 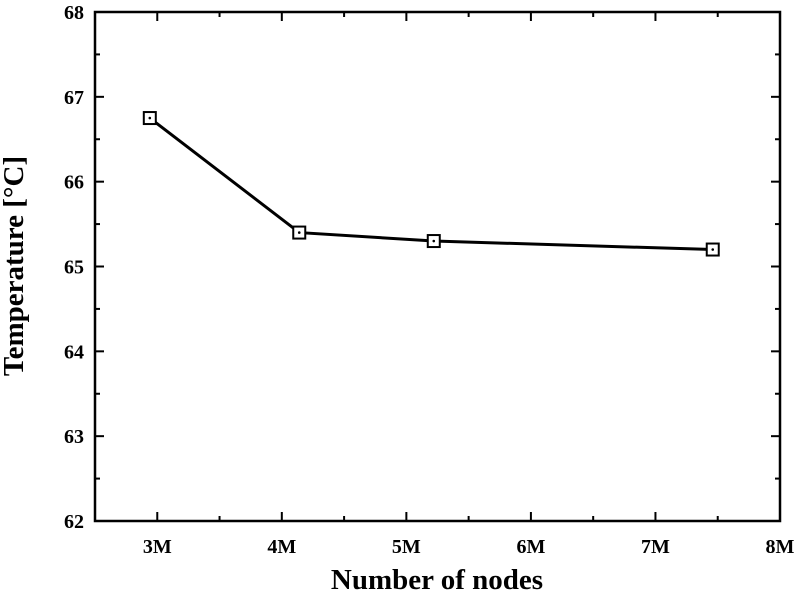 I want to click on x-tick-labels: 3M 4M 5M 6M 7M 8M, so click(x=469, y=547).